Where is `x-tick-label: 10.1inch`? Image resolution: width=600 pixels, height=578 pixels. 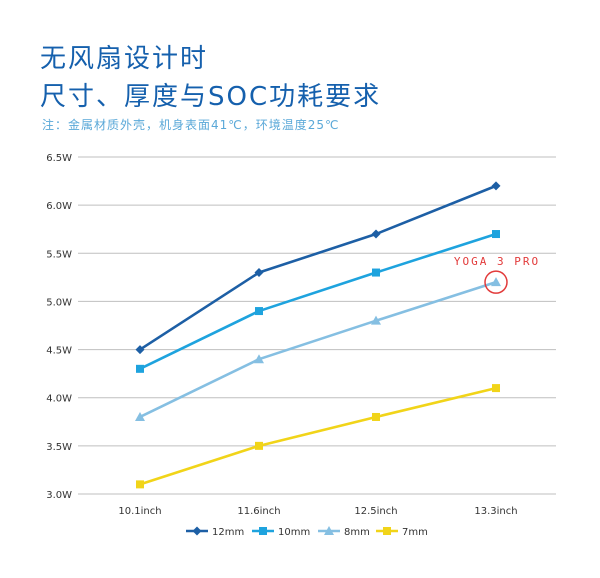 x-tick-label: 10.1inch is located at coordinates (139, 511).